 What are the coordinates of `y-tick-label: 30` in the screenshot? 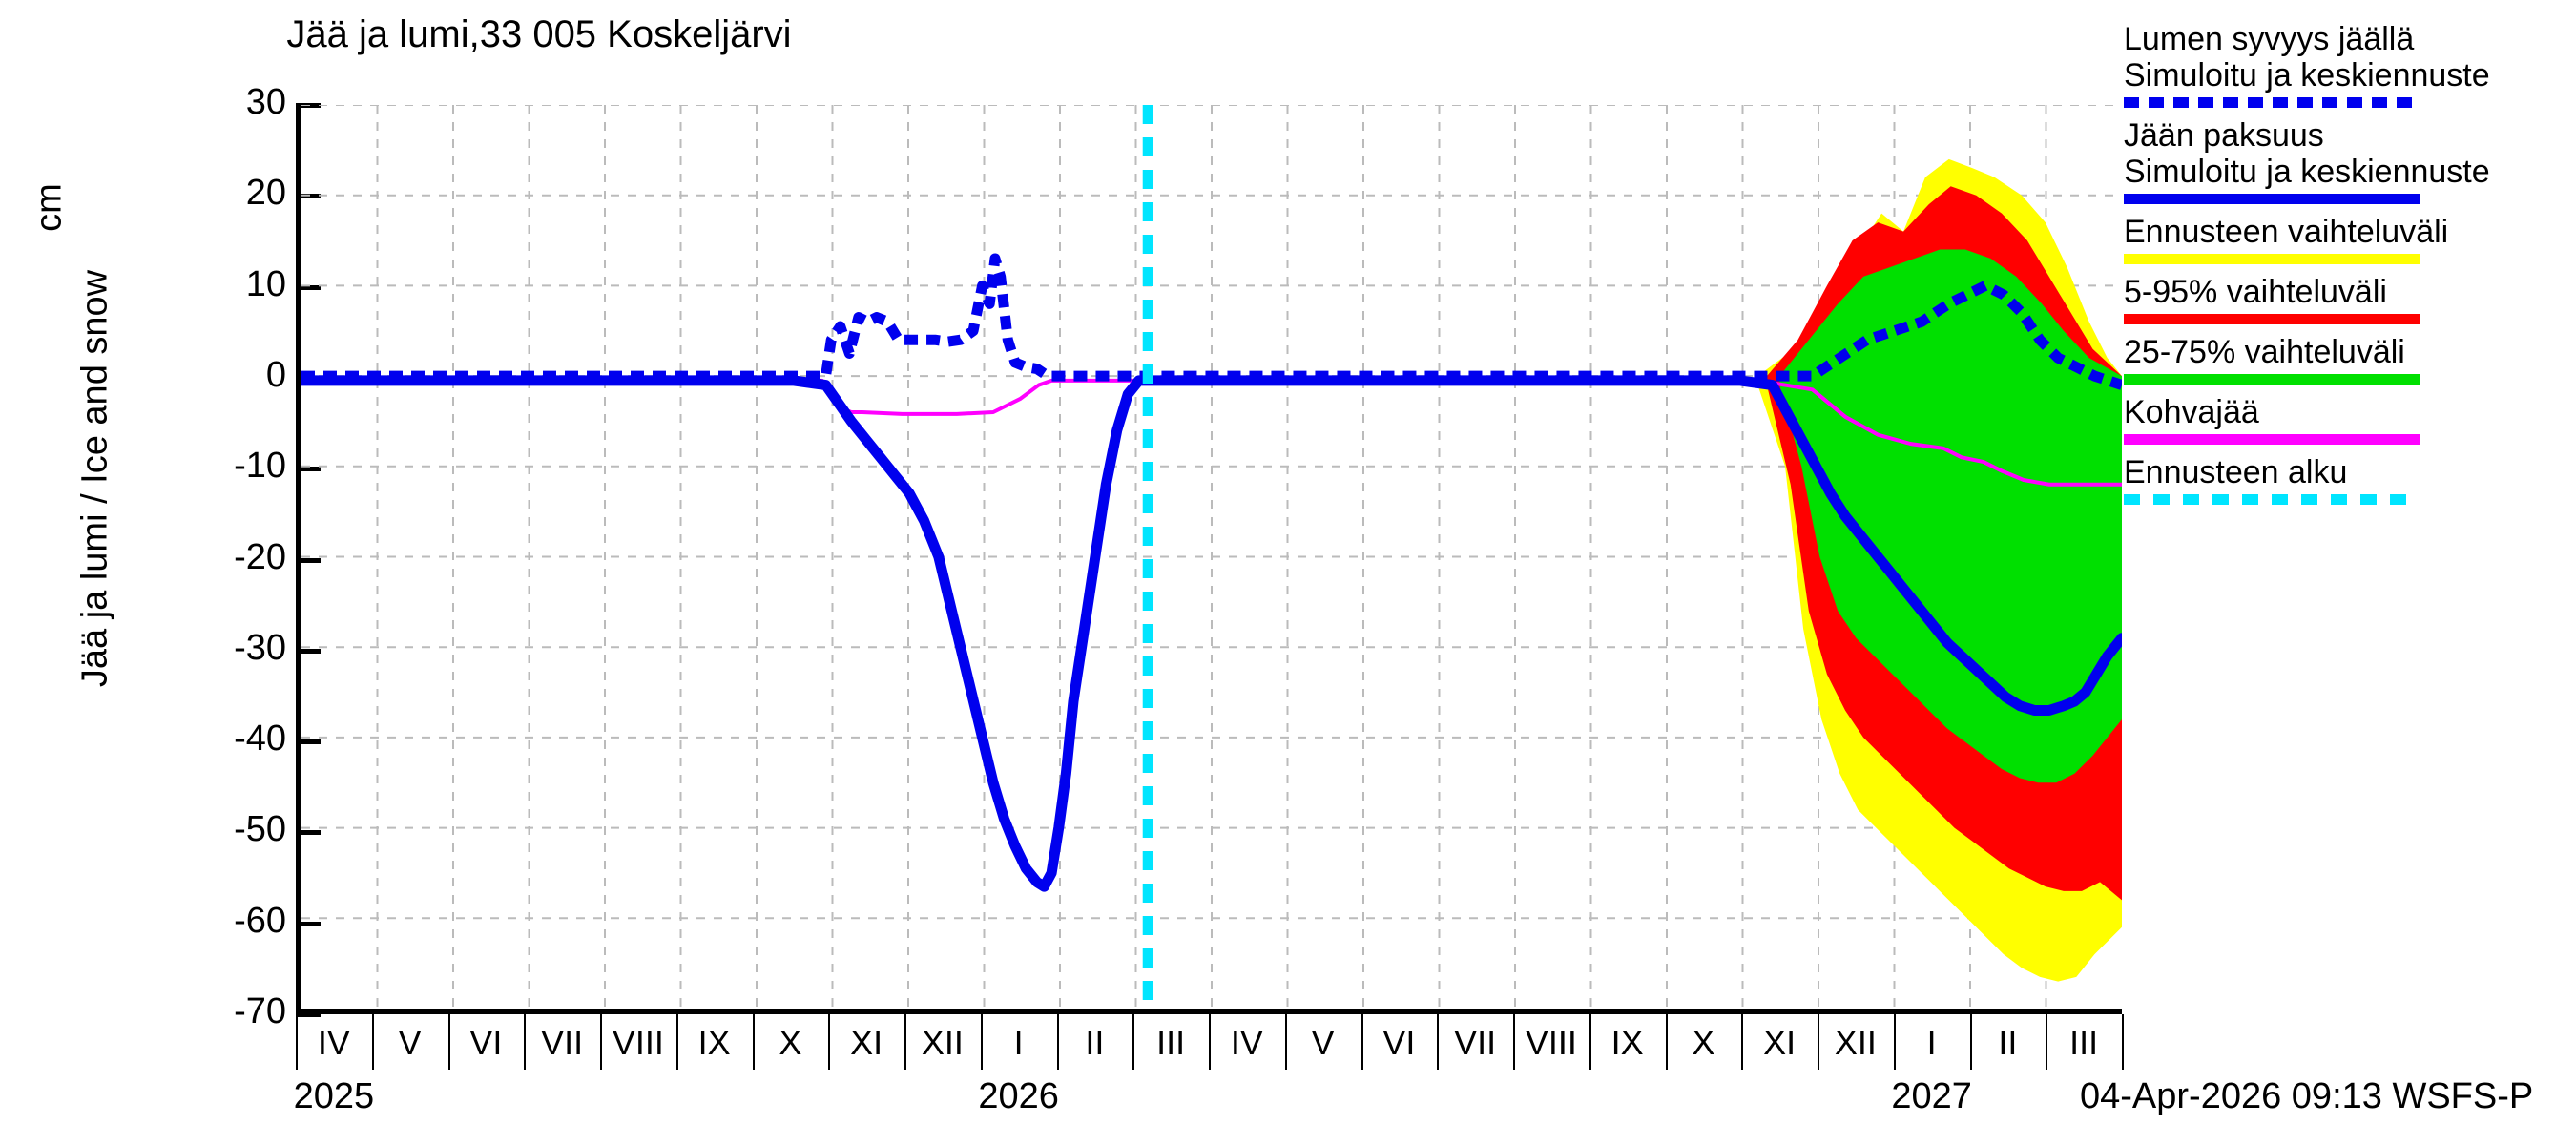 It's located at (265, 102).